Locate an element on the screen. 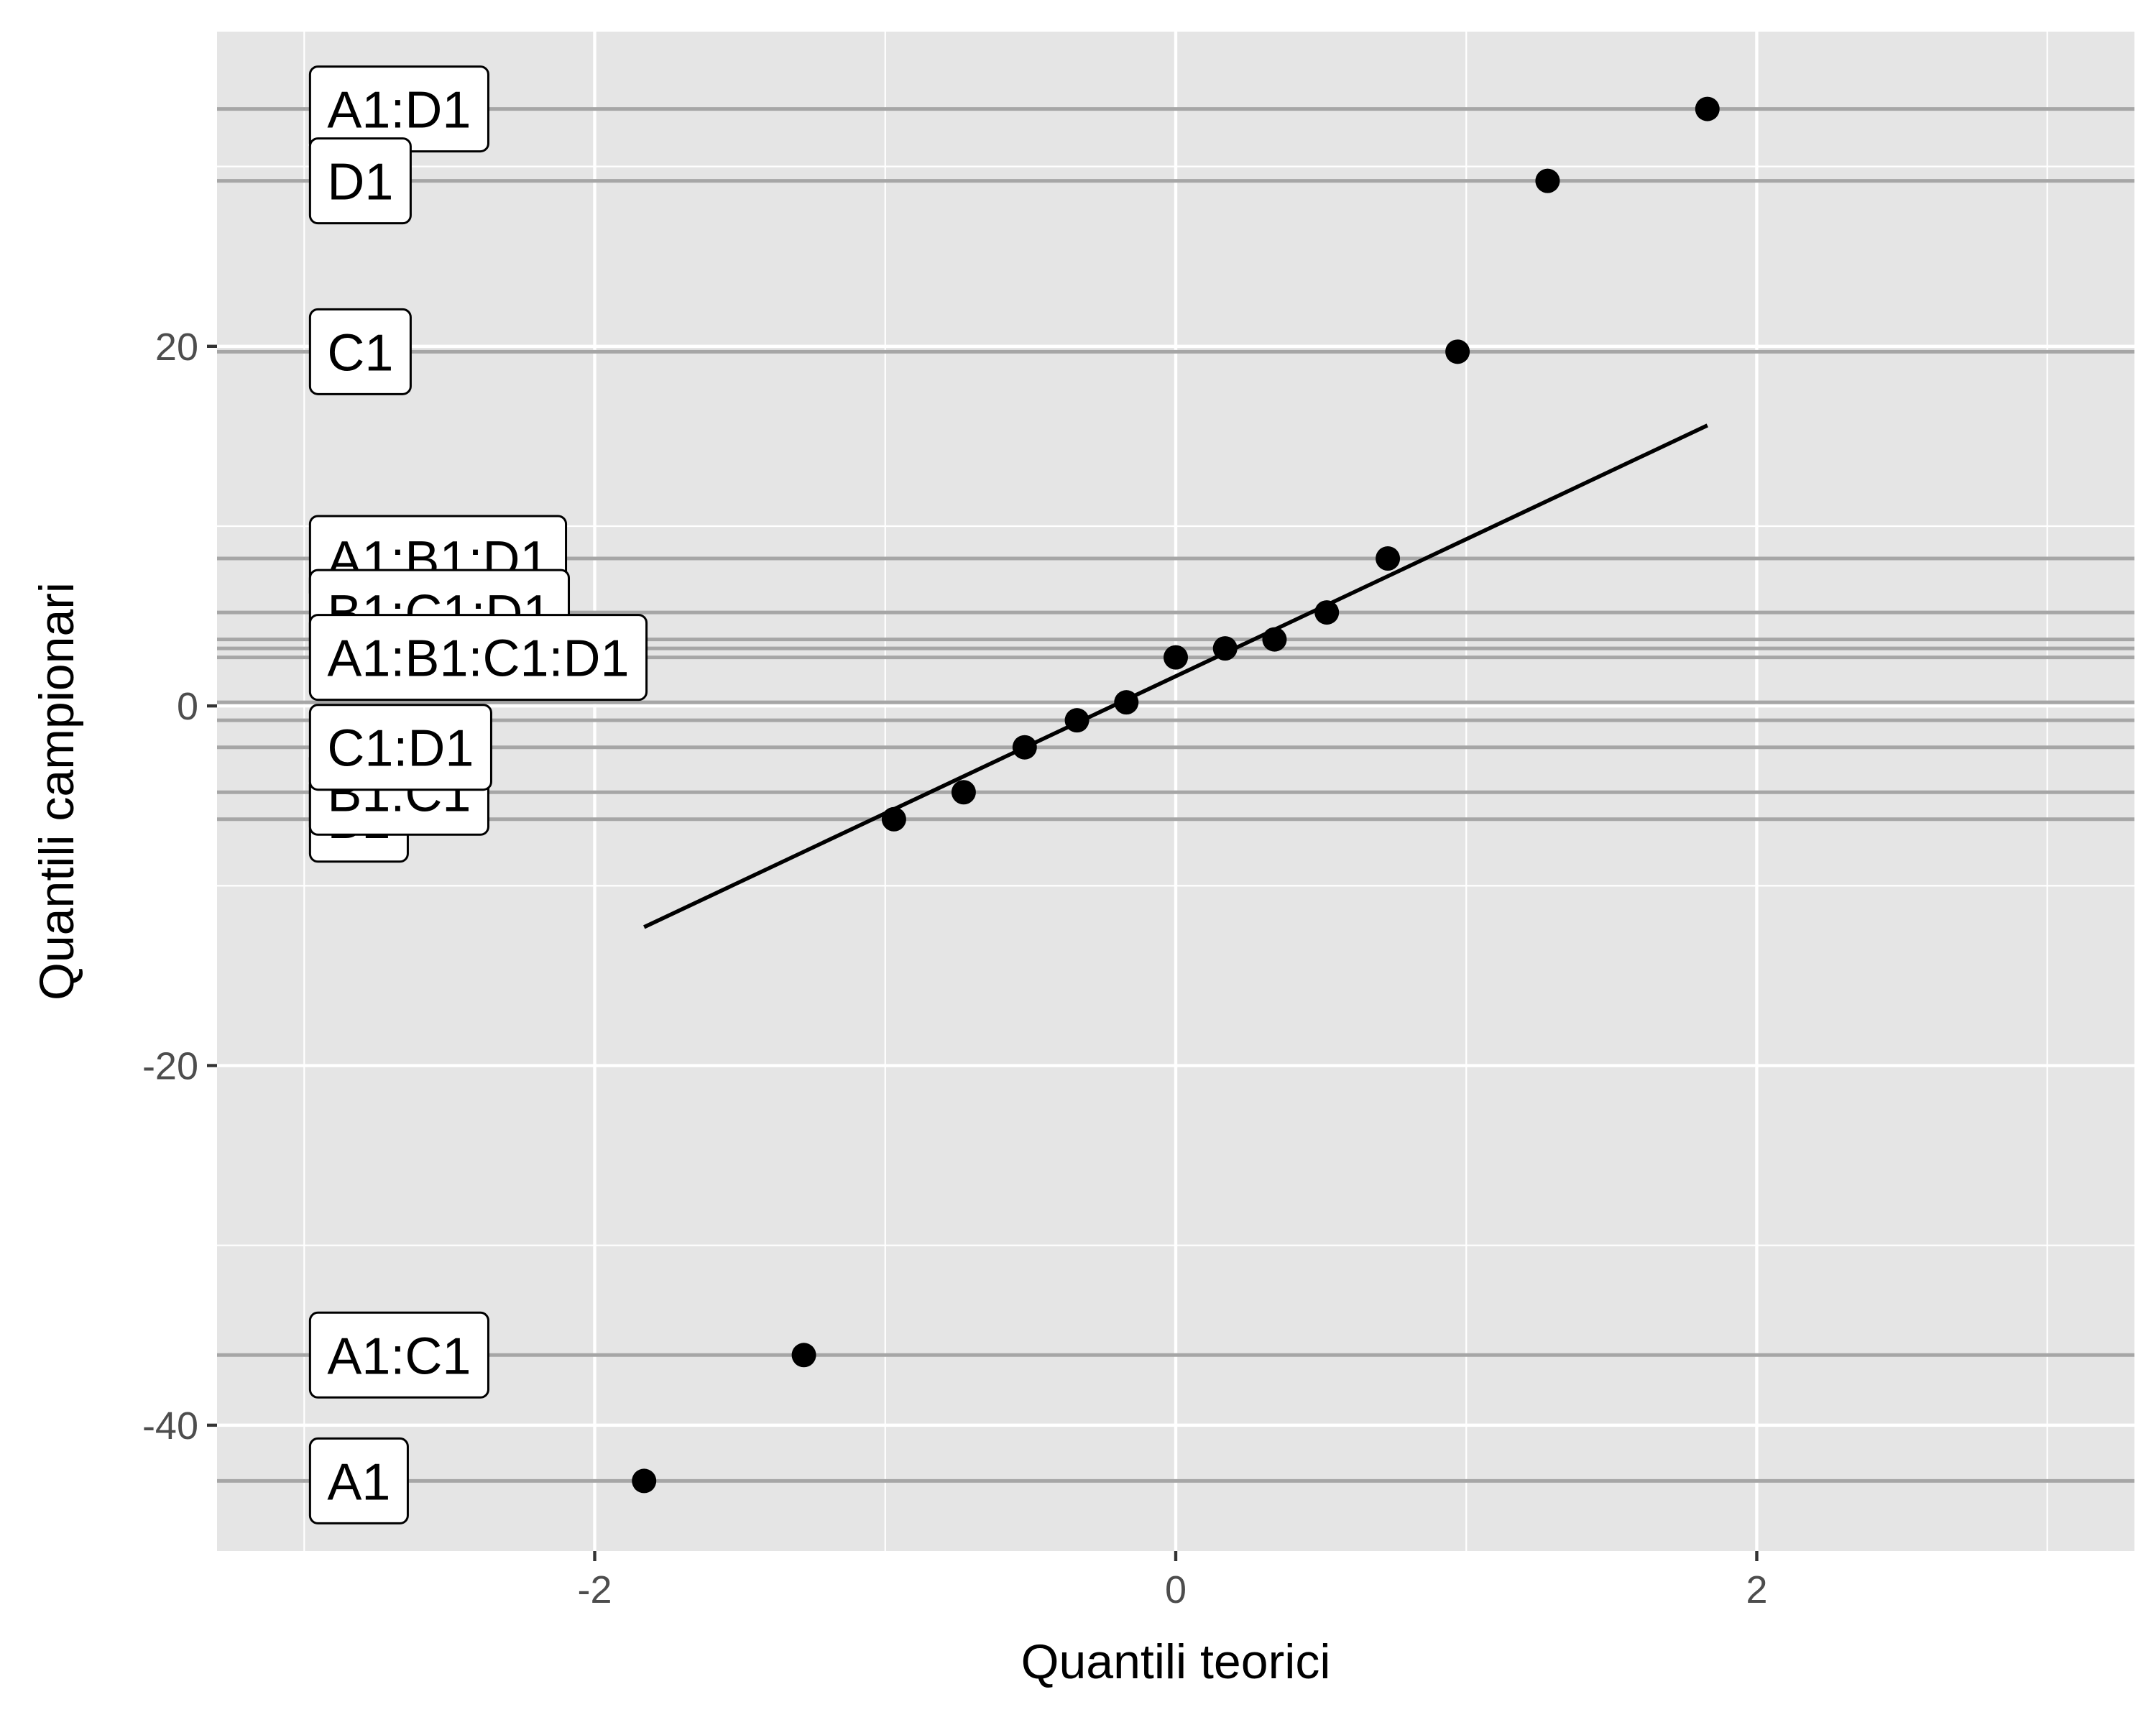  effect-label-text: A1:B1:C1:D1 is located at coordinates (478, 659).